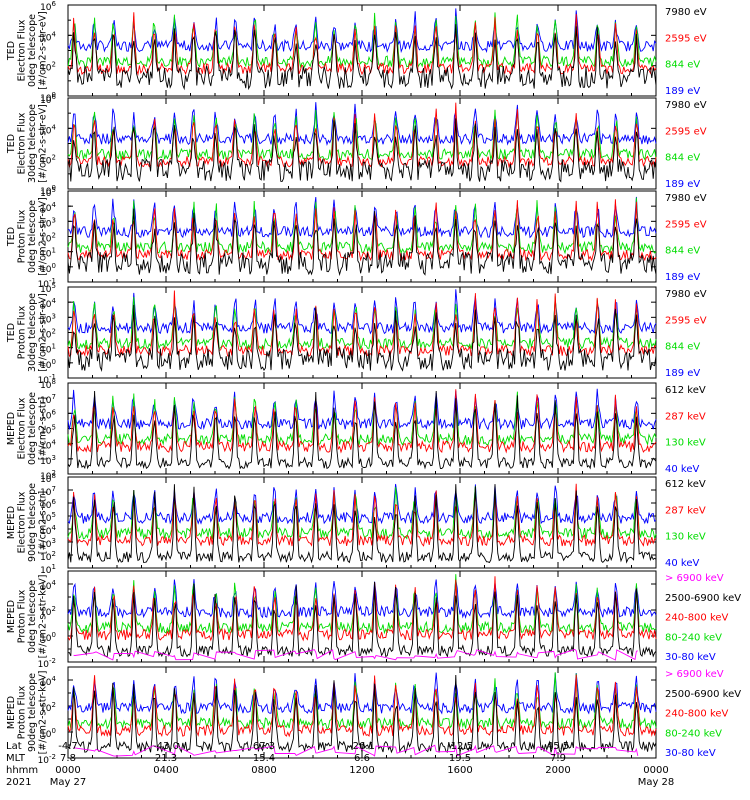 Image resolution: width=750 pixels, height=800 pixels. I want to click on x-tick-label-hhmm: 0800, so click(263, 770).